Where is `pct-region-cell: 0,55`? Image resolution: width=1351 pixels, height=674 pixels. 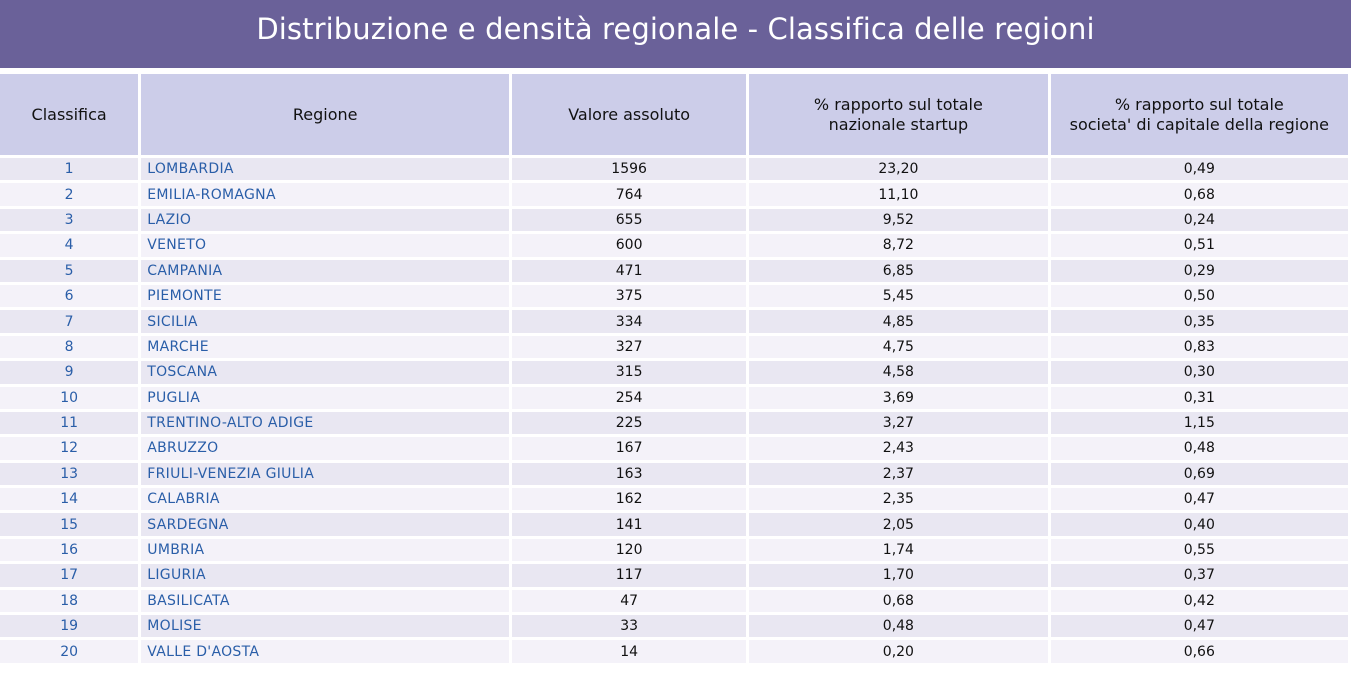
pct-region-cell: 0,55 is located at coordinates (1199, 550).